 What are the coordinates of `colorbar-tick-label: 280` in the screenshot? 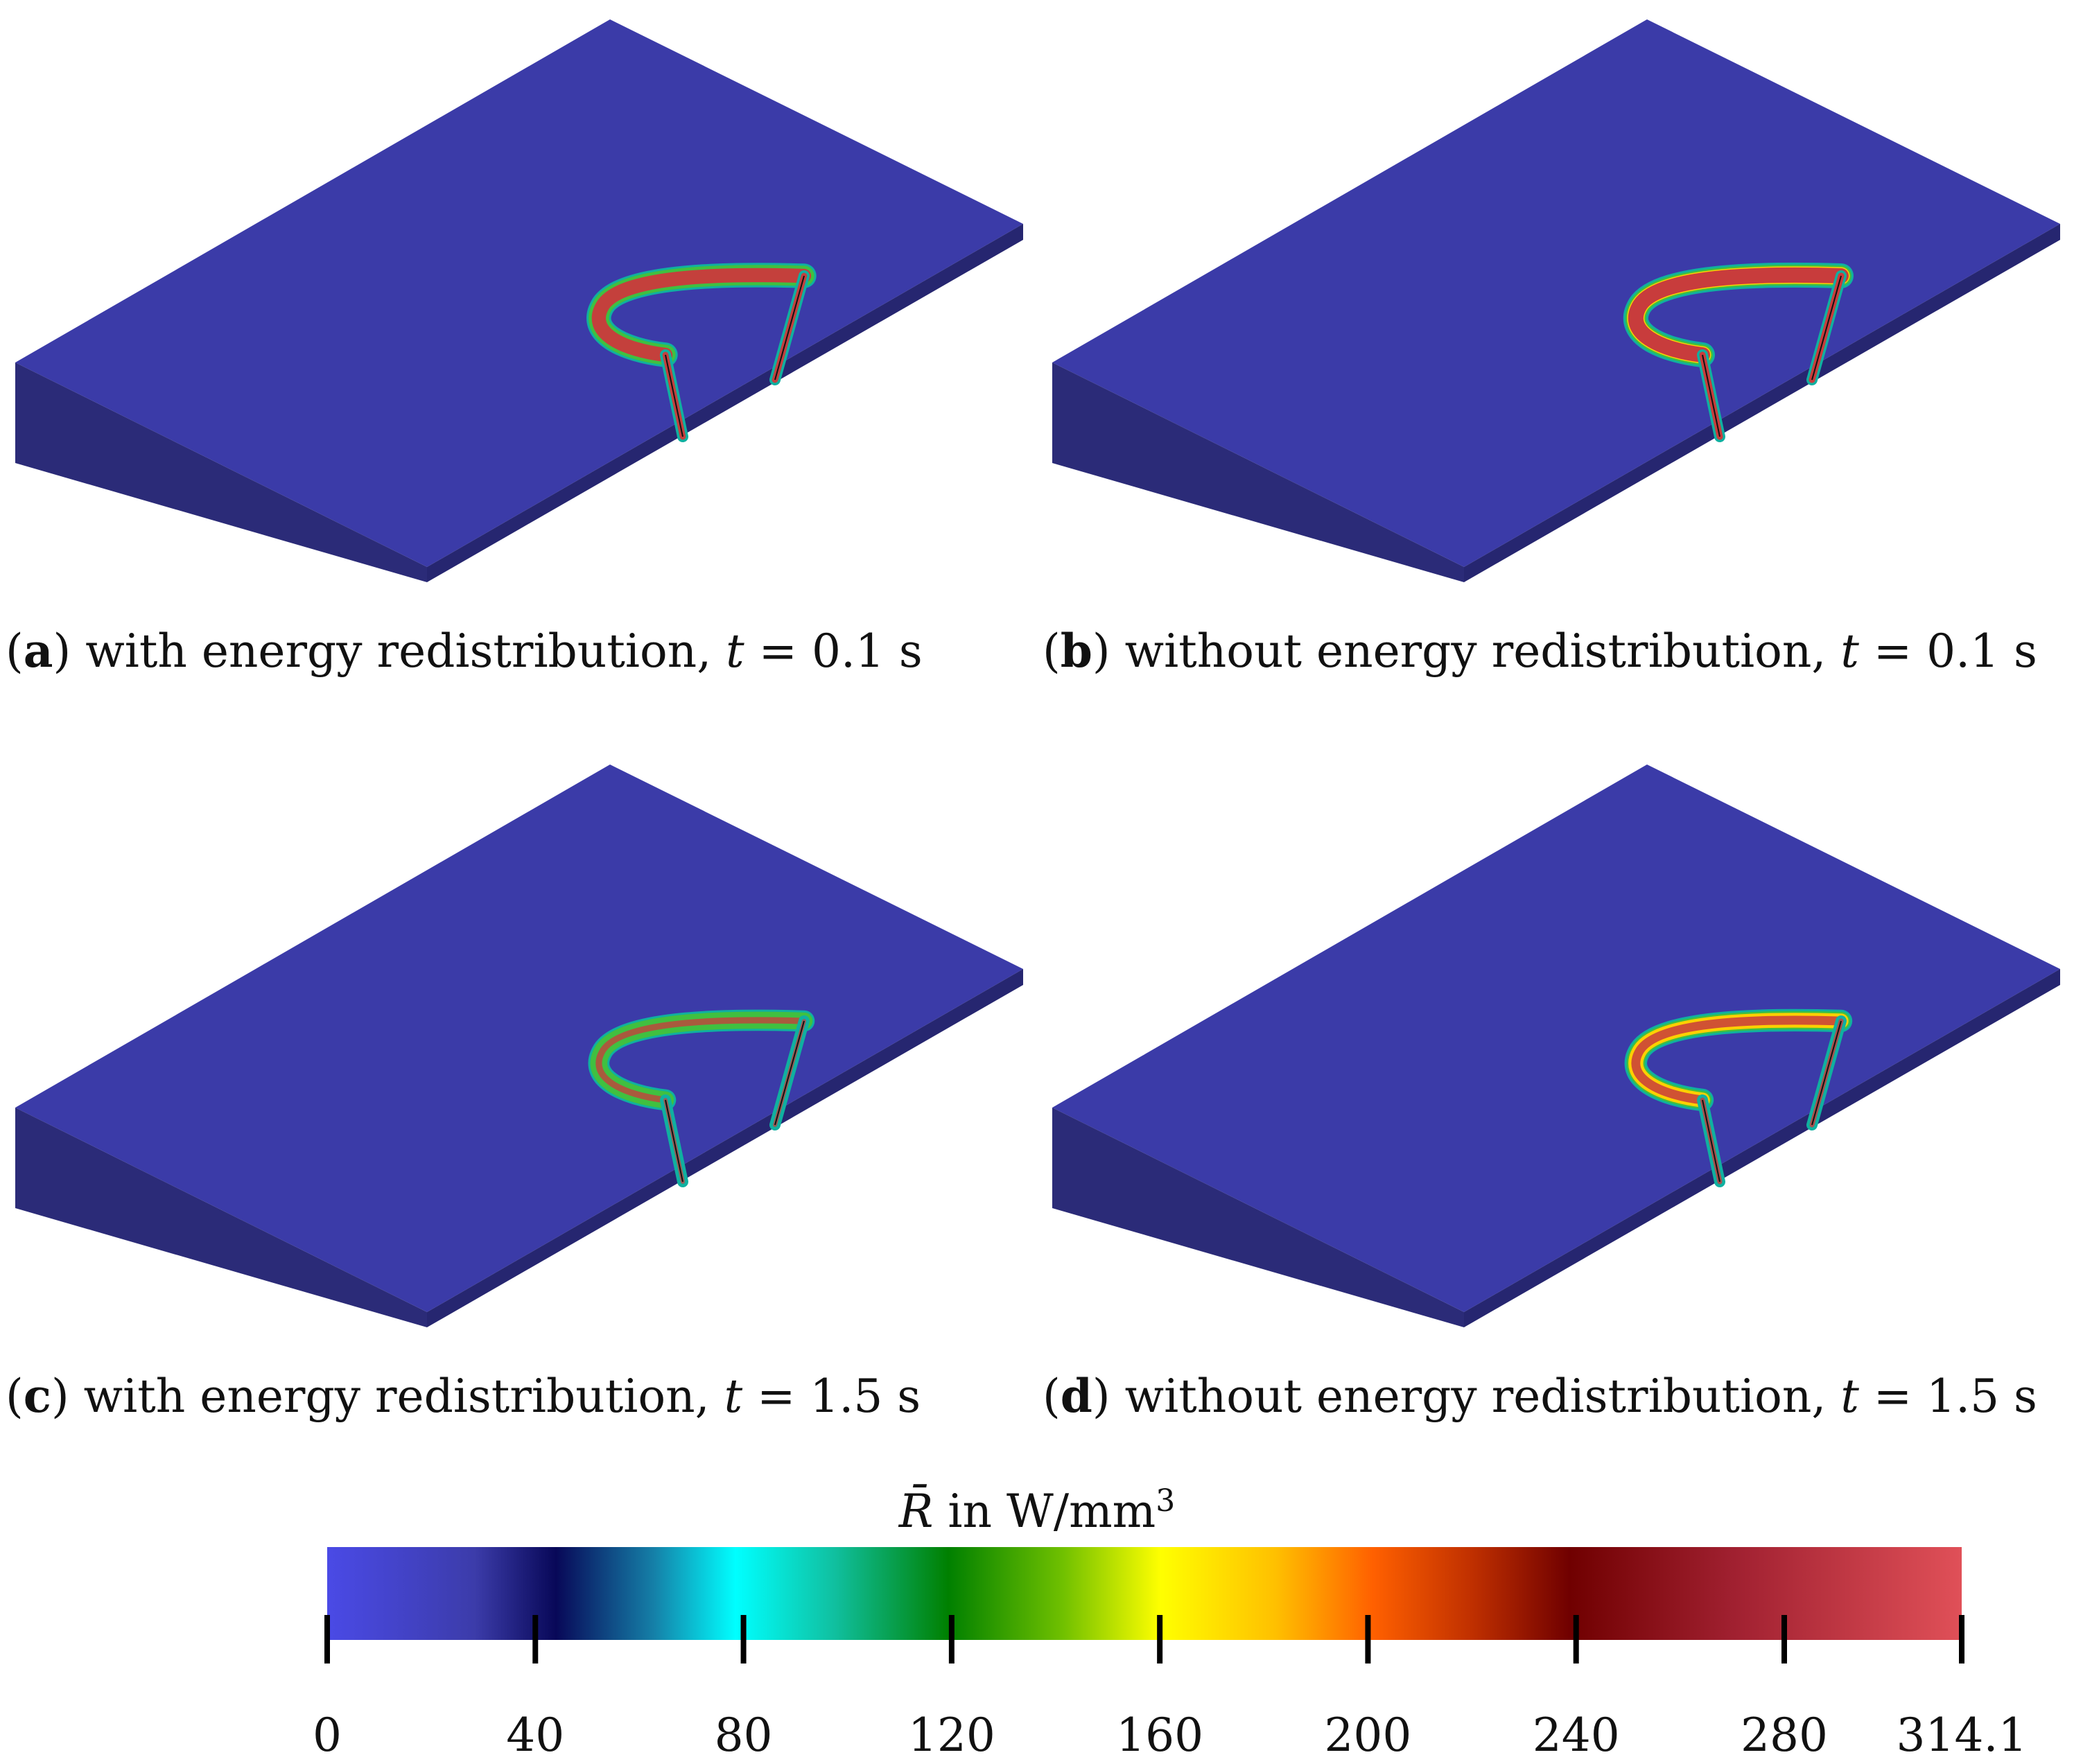 It's located at (1785, 1735).